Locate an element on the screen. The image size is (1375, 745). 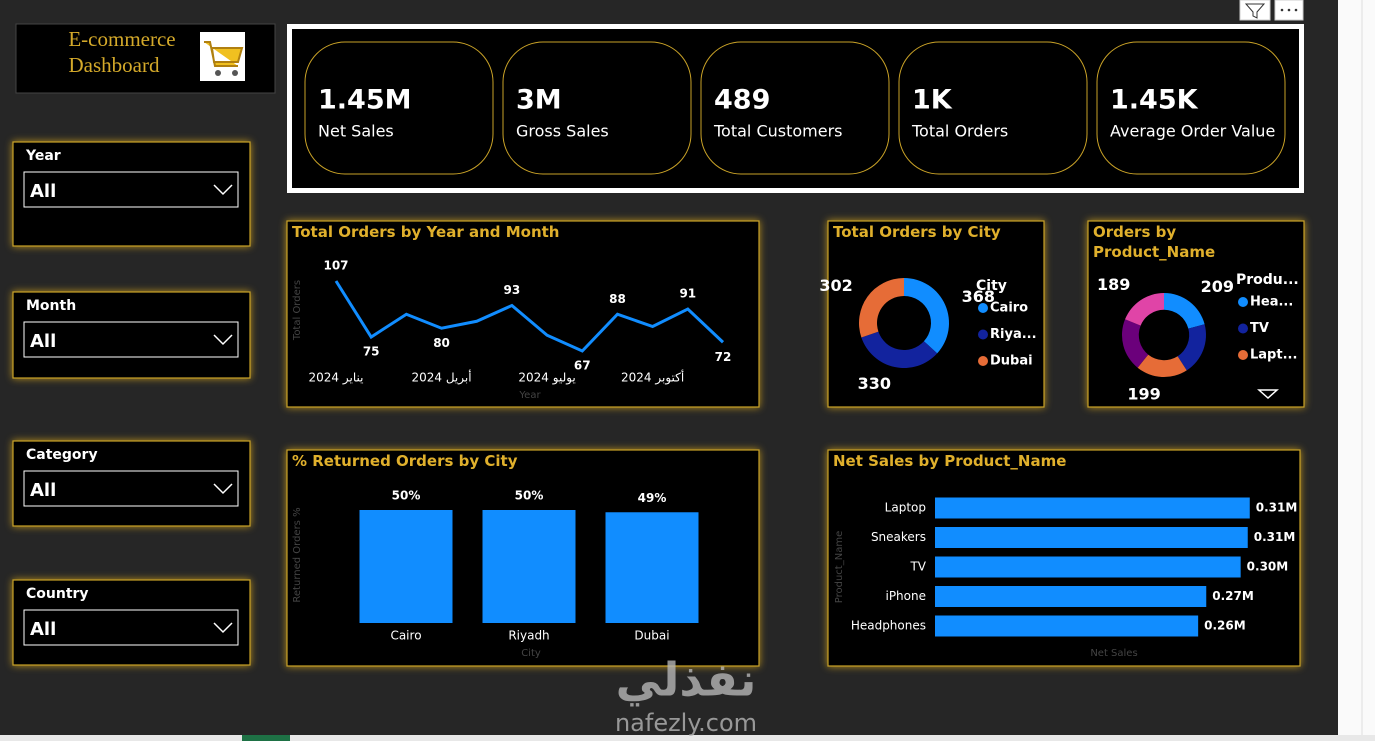
data-label: 330 is located at coordinates (874, 383).